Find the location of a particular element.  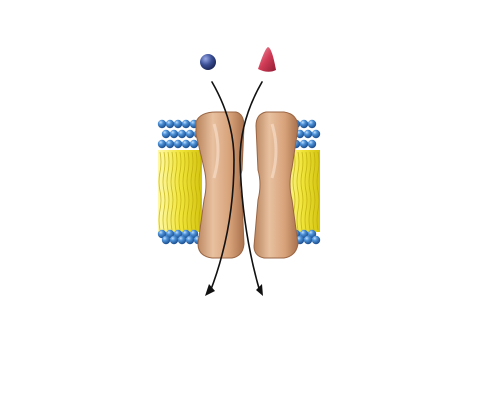

arrowhead-left-icon is located at coordinates (210, 290).